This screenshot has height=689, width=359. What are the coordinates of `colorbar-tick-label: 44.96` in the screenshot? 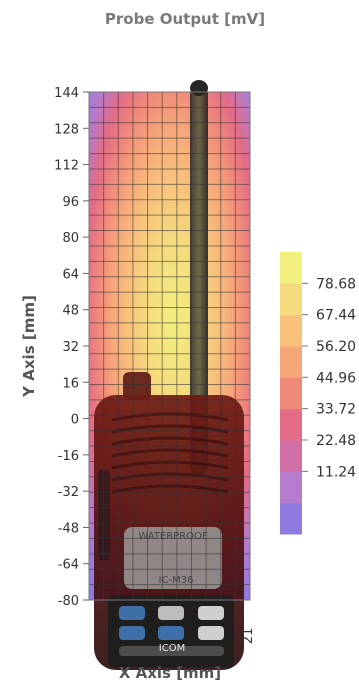 It's located at (336, 378).